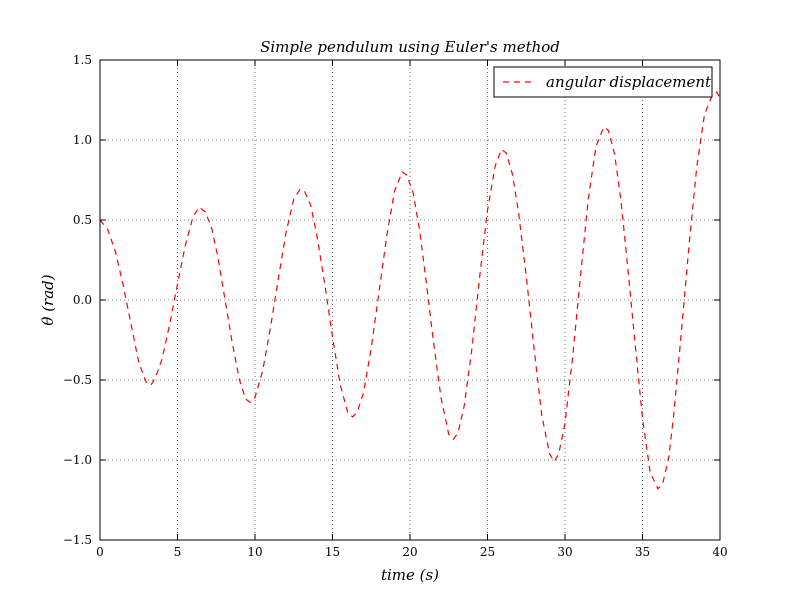  What do you see at coordinates (332, 552) in the screenshot?
I see `x-tick-label-3: 15` at bounding box center [332, 552].